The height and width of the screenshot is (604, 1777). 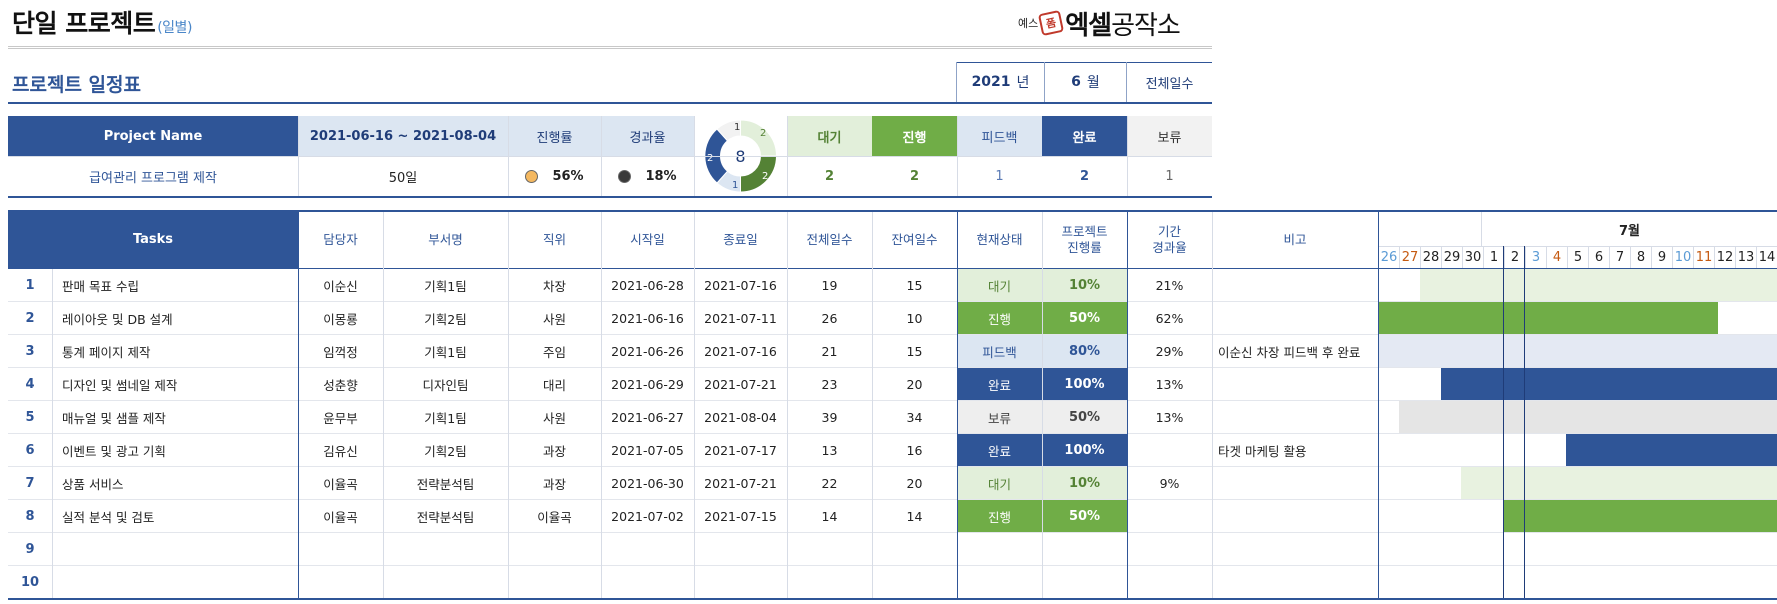 What do you see at coordinates (1493, 257) in the screenshot?
I see `gantt-day-label: 1` at bounding box center [1493, 257].